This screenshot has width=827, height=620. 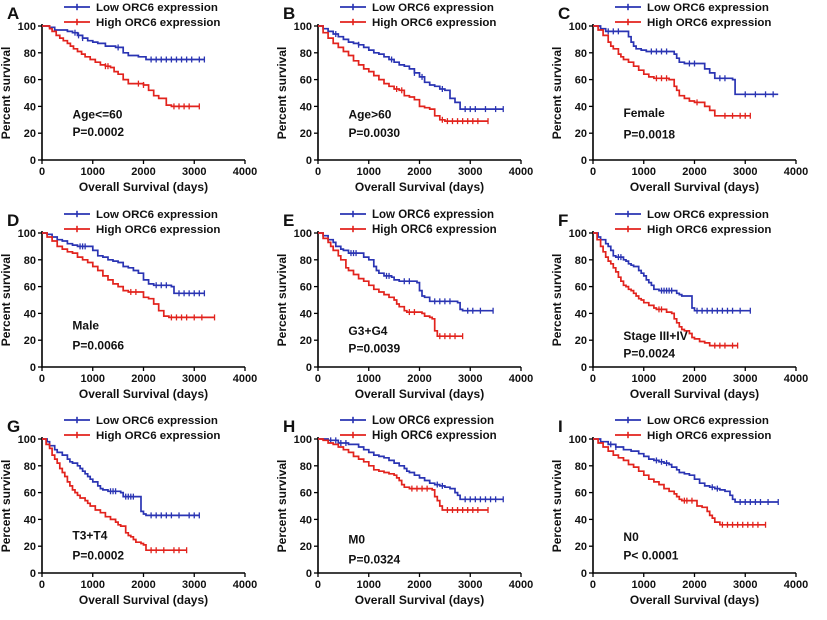 What do you see at coordinates (89, 536) in the screenshot?
I see `subgroup-label: T3+T4` at bounding box center [89, 536].